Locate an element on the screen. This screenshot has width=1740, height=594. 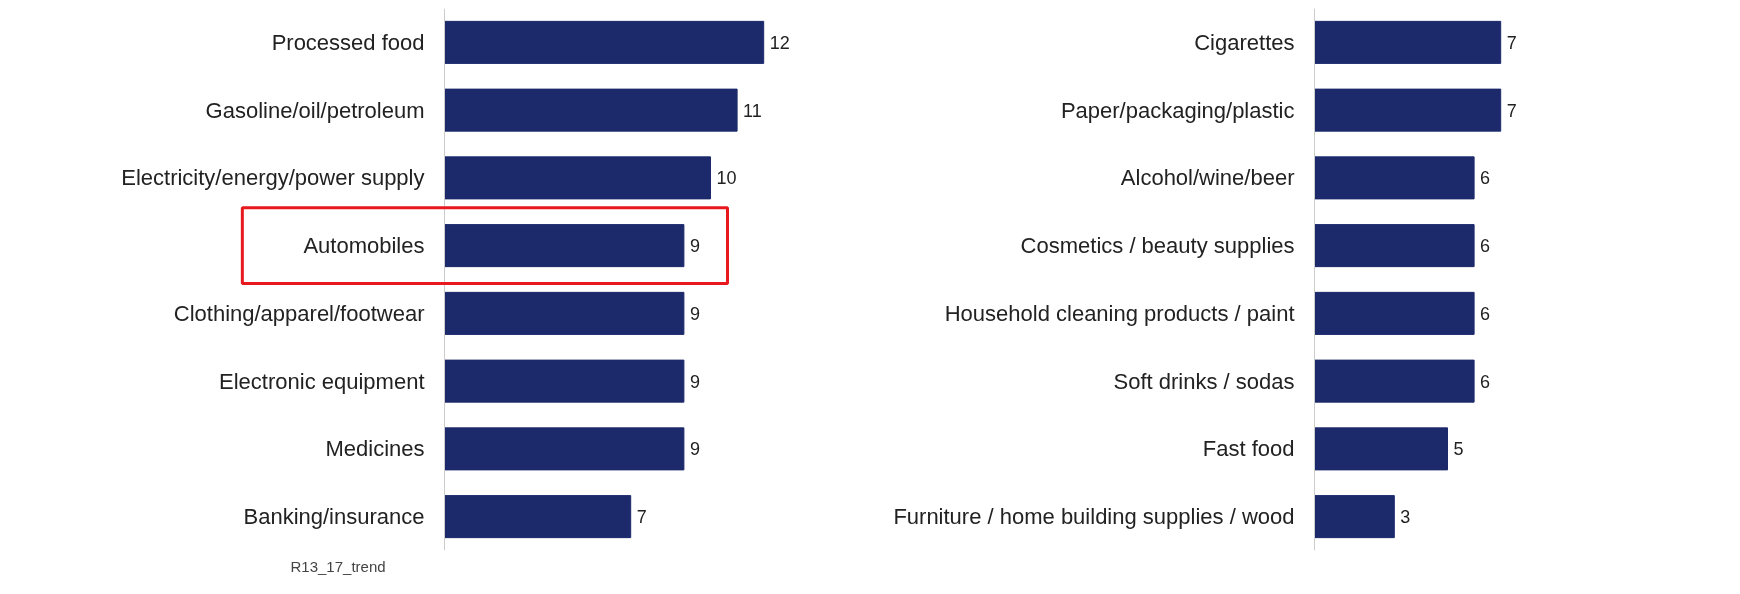
y-tick-label: Household cleaning products / paint is located at coordinates (1119, 313).